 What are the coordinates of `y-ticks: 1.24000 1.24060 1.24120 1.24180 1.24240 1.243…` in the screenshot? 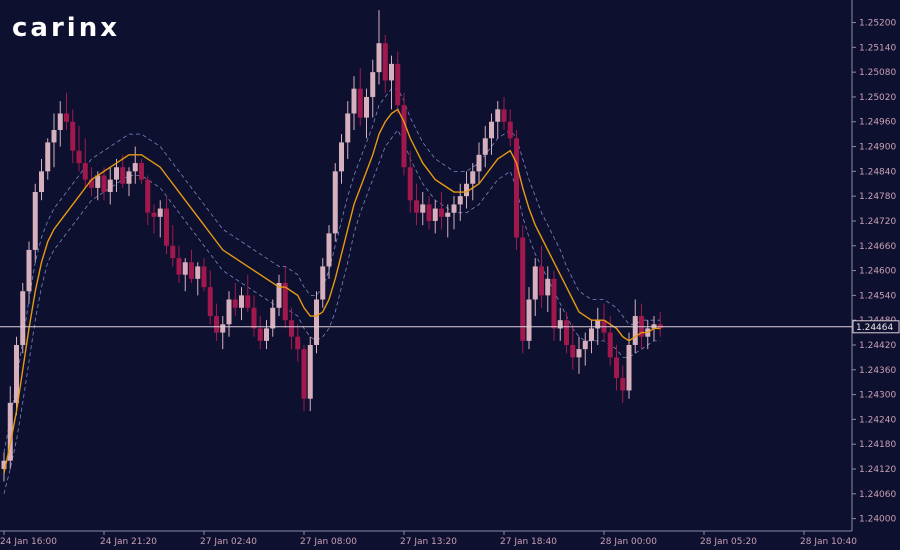 It's located at (874, 272).